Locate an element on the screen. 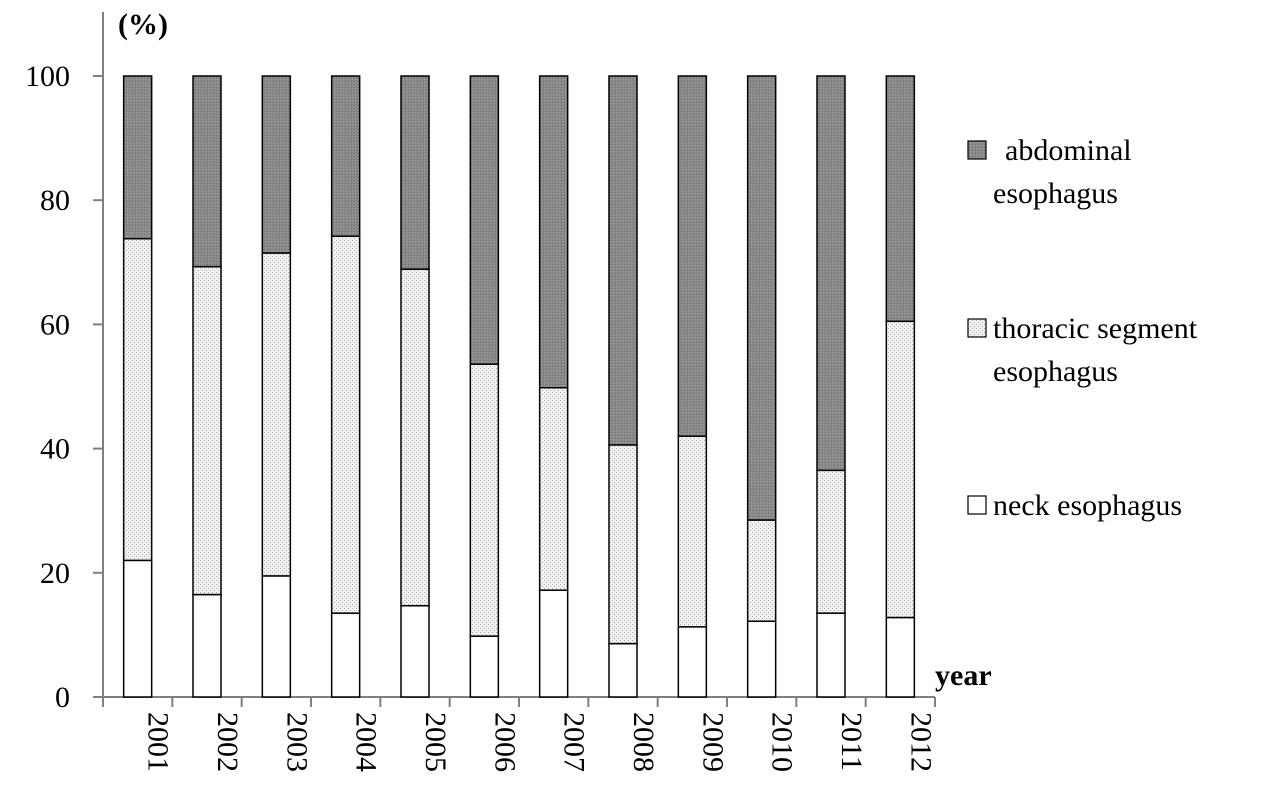  x-tick-label: 2001 is located at coordinates (158, 742).